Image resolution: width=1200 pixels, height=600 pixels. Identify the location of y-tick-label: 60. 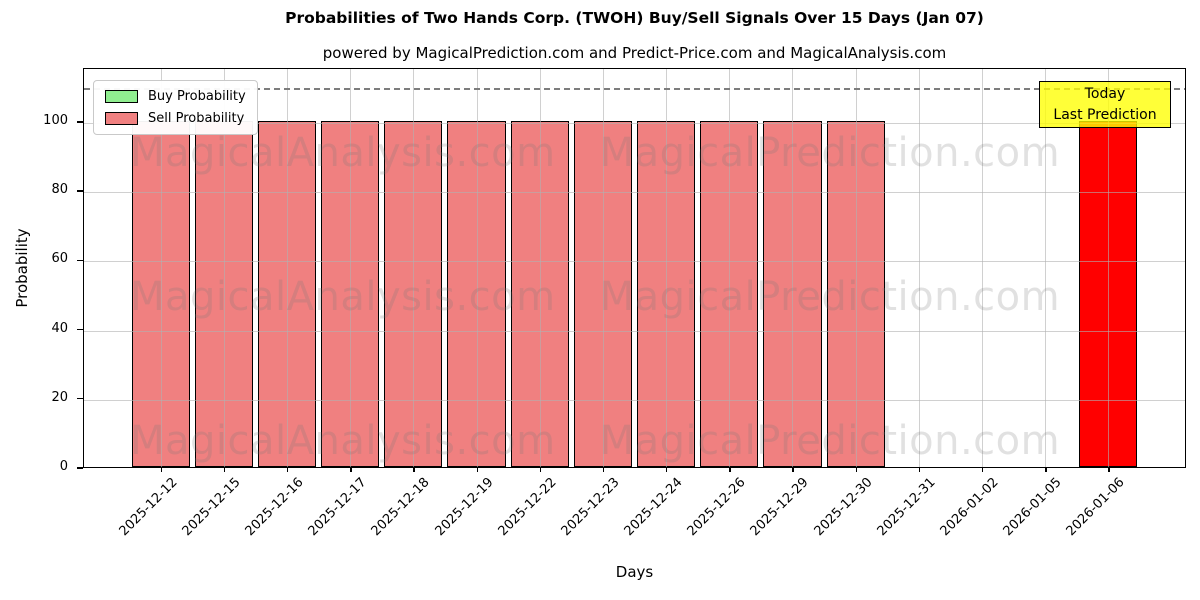
(59, 259).